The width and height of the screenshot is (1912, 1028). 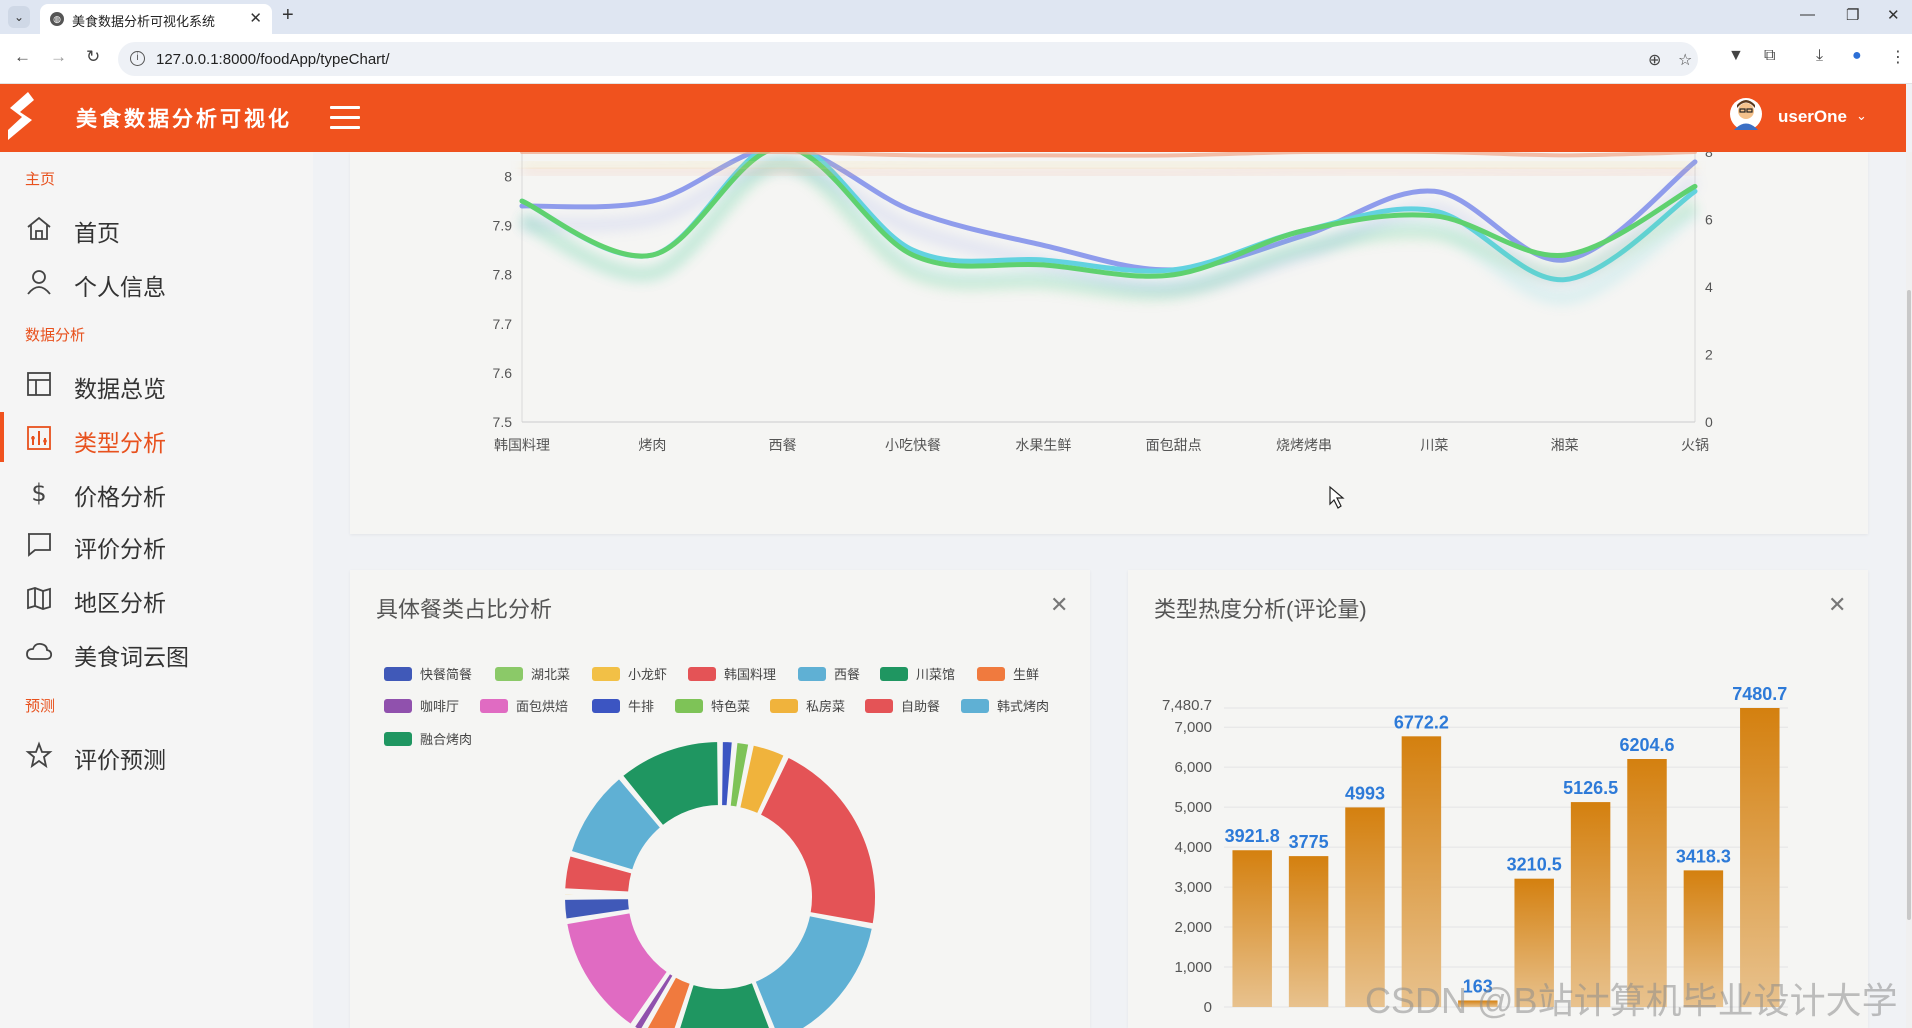 I want to click on sidebar-item-price-analysis: $ 价格分析, so click(x=156, y=491).